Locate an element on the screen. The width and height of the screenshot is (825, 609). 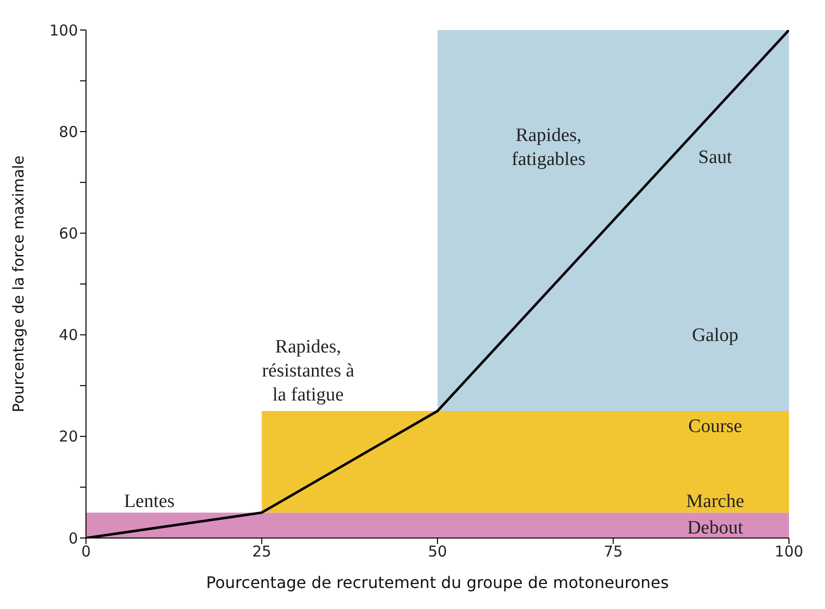
annotation: Course is located at coordinates (715, 427).